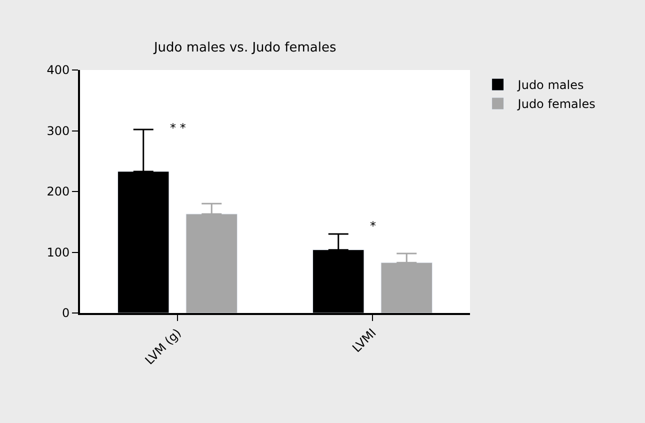  I want to click on legend-label: Judo males, so click(550, 85).